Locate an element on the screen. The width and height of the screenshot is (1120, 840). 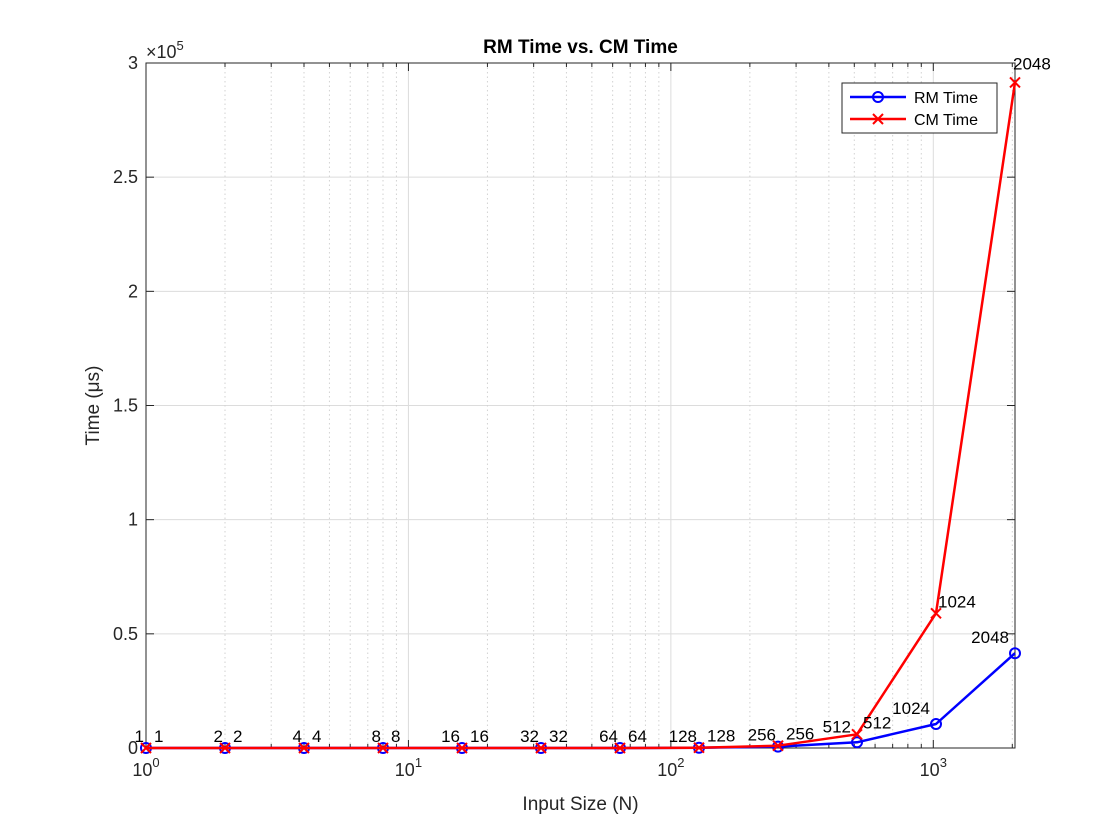
y-tick-label: 3 is located at coordinates (133, 63).